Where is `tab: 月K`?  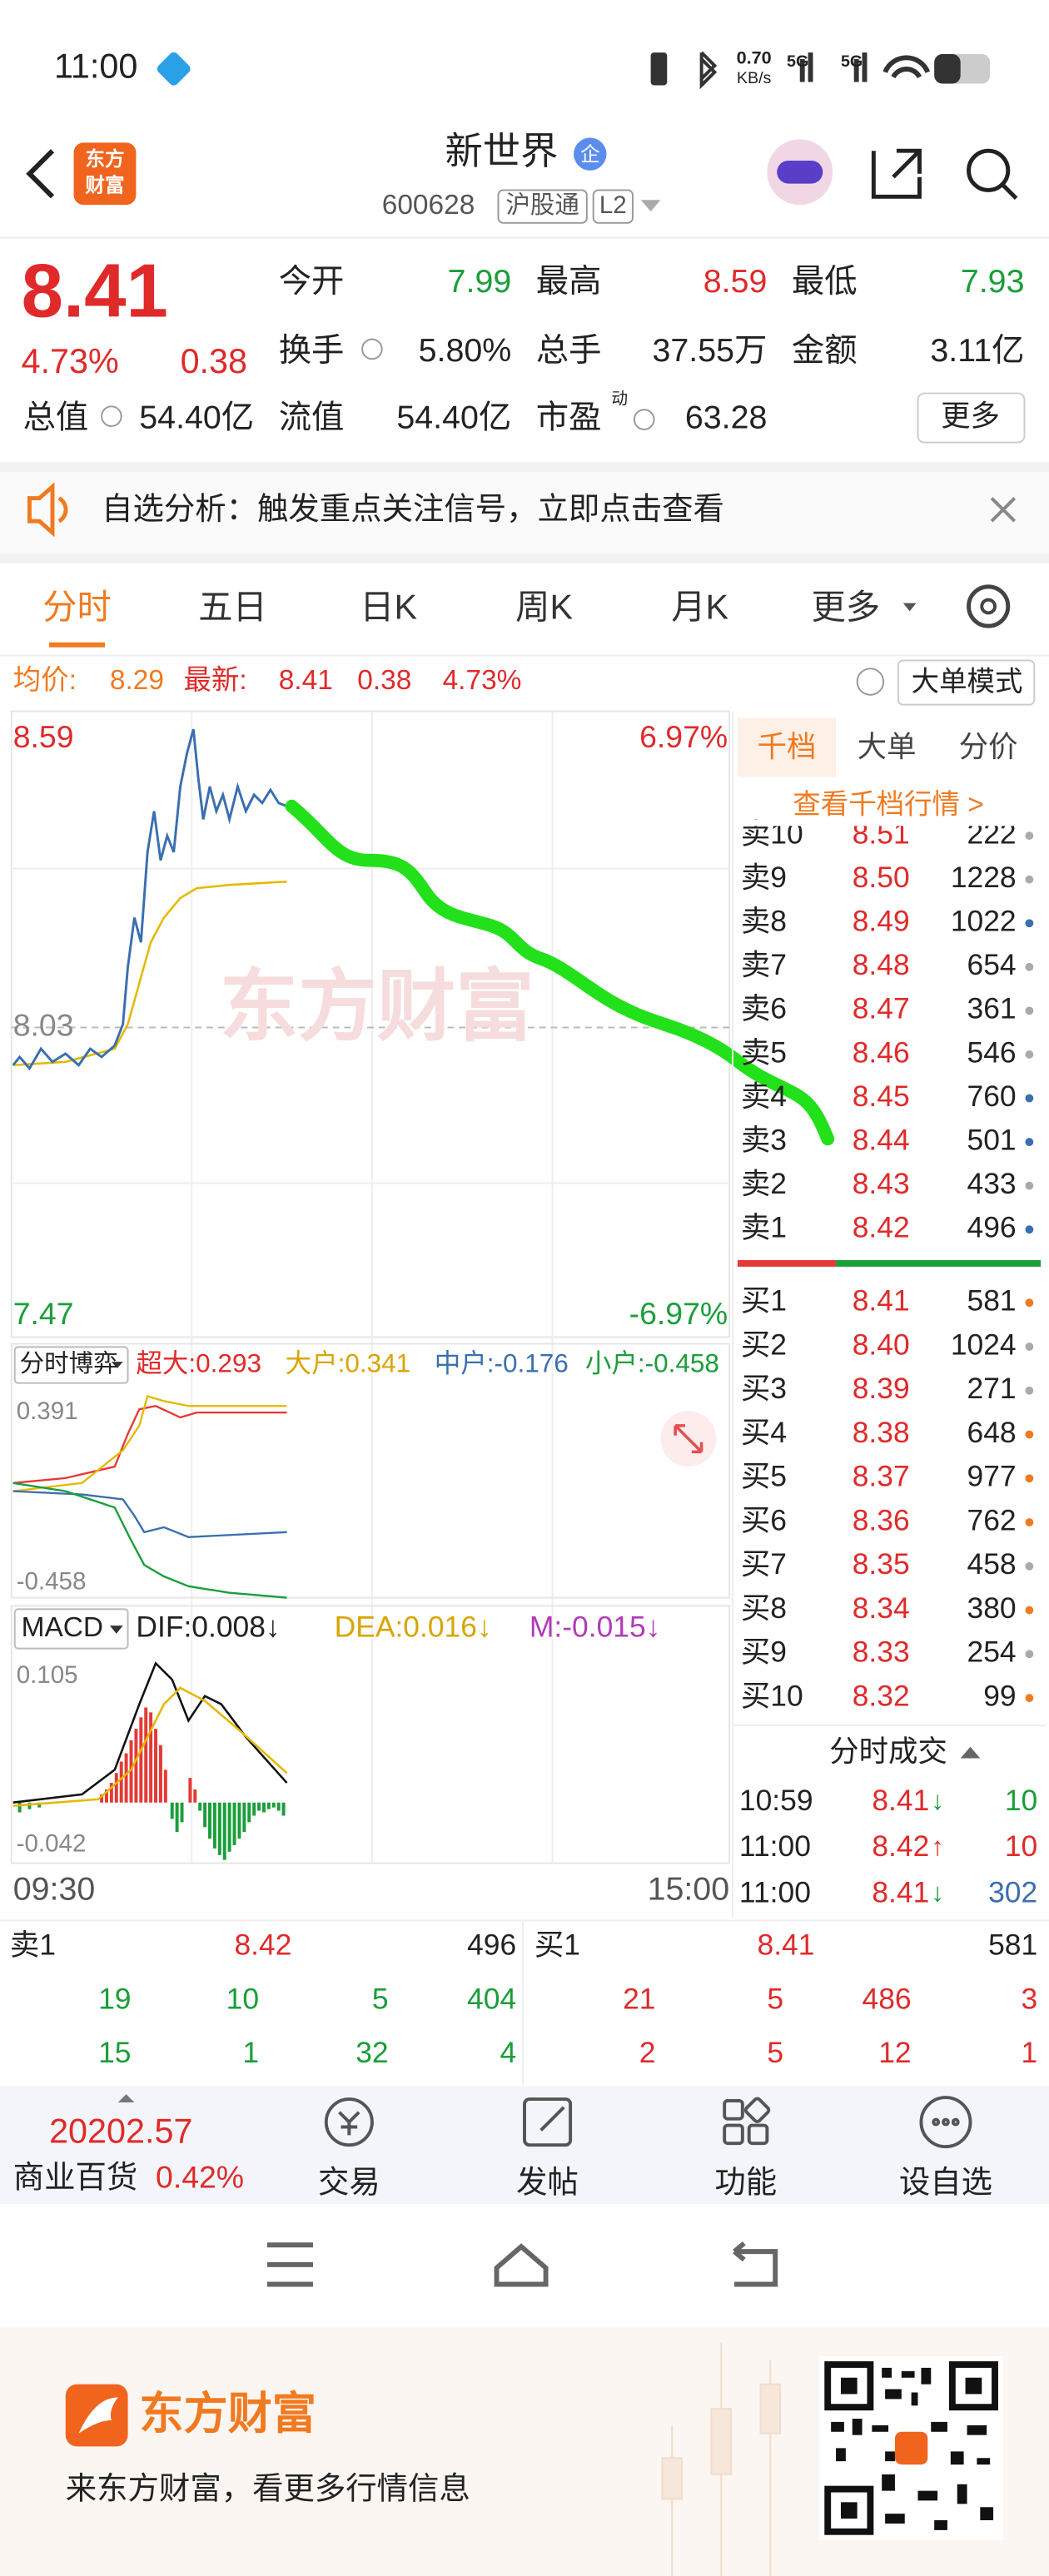 tab: 月K is located at coordinates (699, 607).